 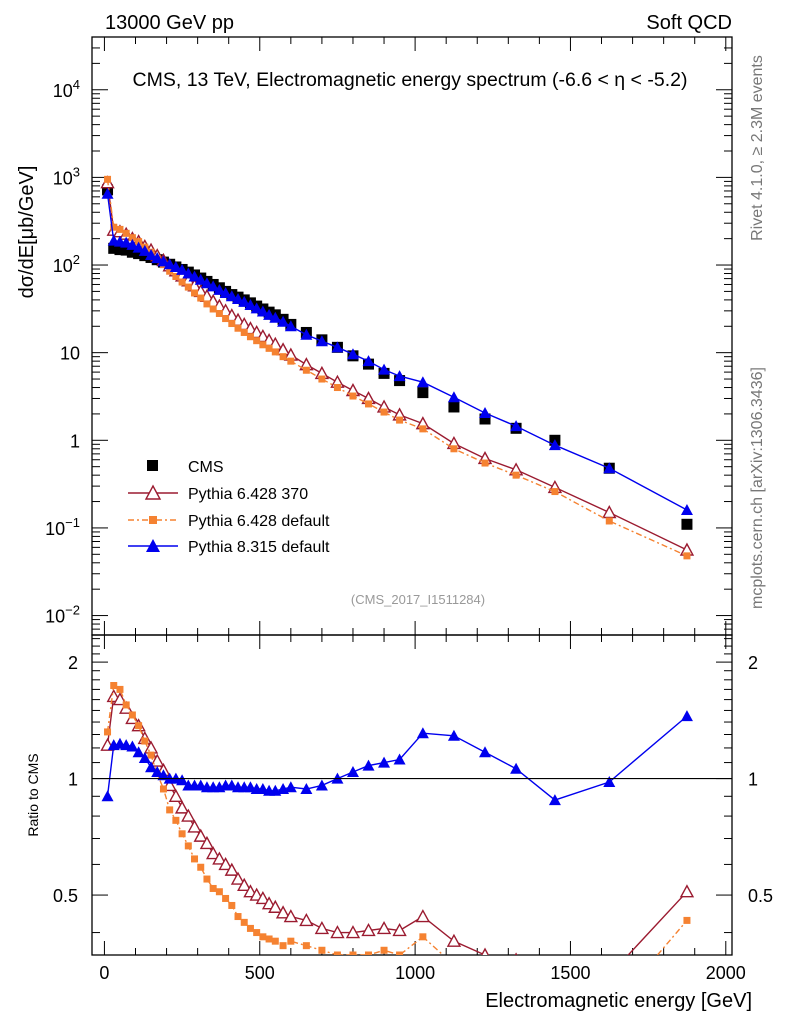 What do you see at coordinates (260, 973) in the screenshot?
I see `x-tick-label: 500` at bounding box center [260, 973].